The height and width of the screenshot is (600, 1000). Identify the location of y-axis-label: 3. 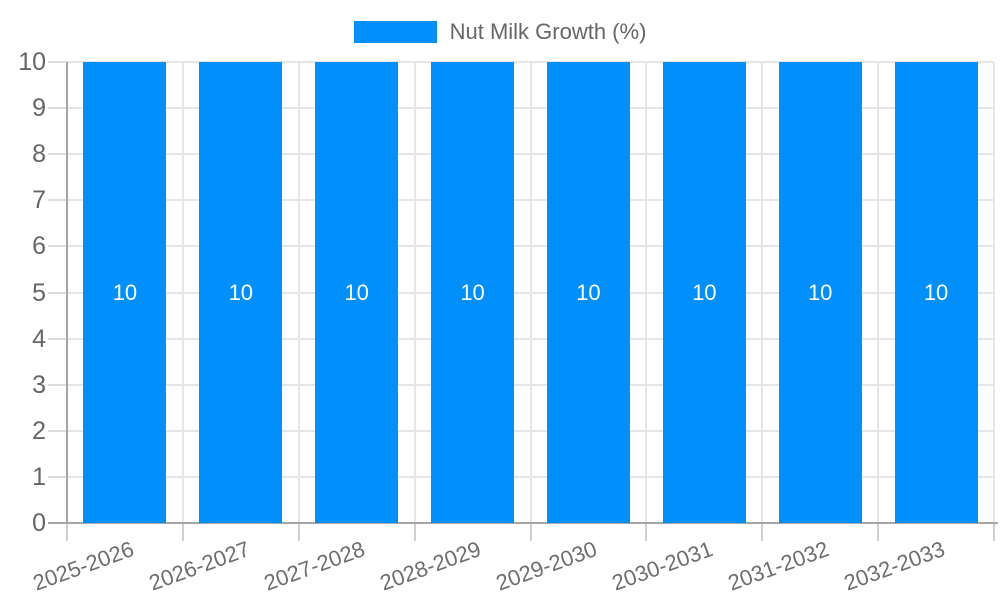
(39, 384).